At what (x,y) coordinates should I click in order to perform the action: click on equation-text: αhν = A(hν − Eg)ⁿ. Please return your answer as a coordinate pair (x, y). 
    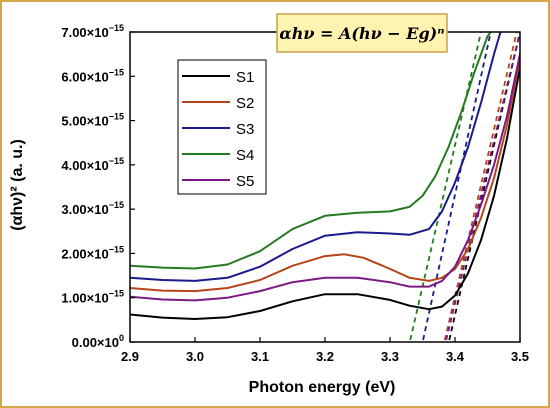
    Looking at the image, I should click on (361, 33).